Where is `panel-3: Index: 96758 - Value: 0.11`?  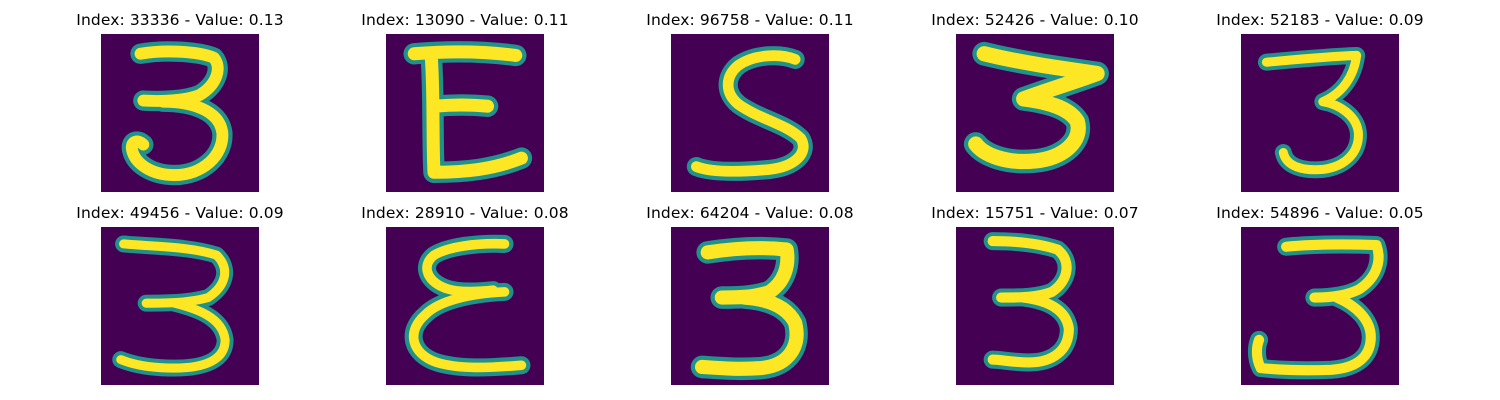
panel-3: Index: 96758 - Value: 0.11 is located at coordinates (750, 96).